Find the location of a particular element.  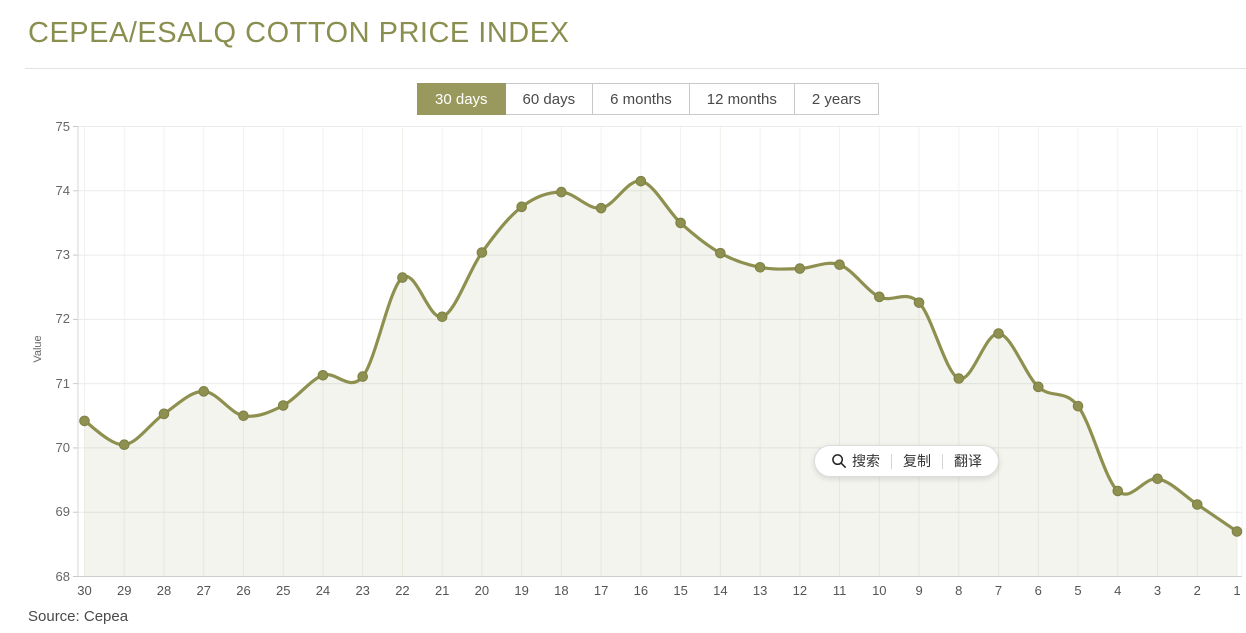

x-tick-label: 13 is located at coordinates (760, 590).